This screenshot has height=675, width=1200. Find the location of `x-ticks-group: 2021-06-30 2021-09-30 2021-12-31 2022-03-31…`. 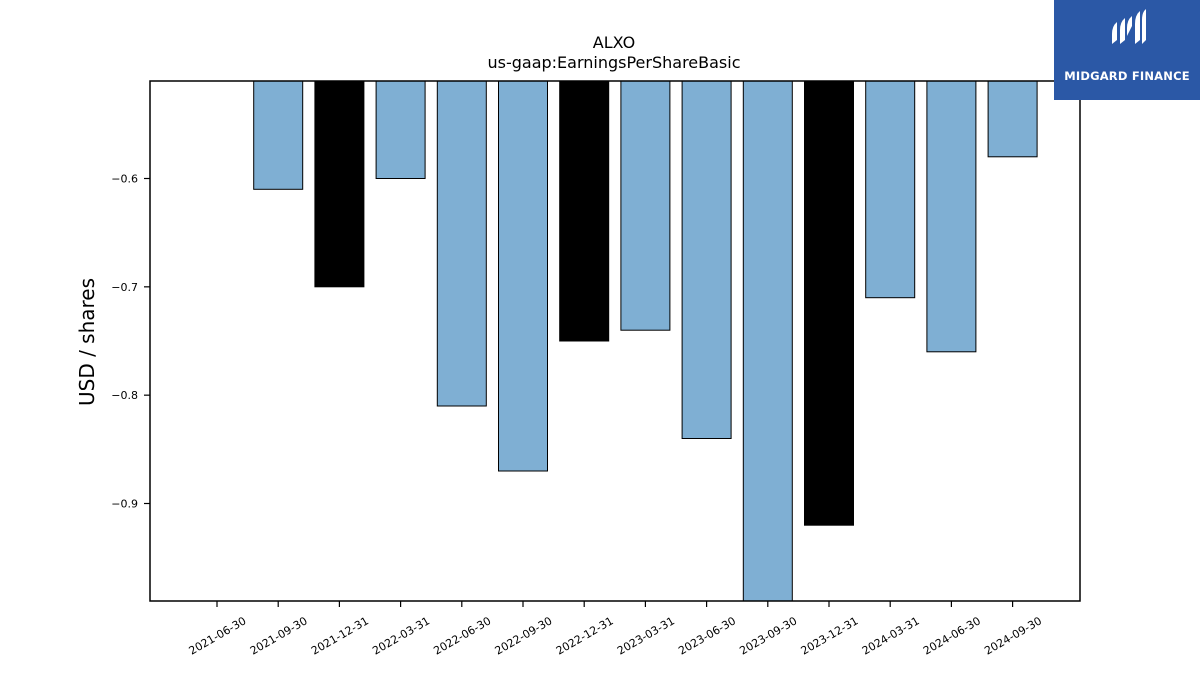

x-ticks-group: 2021-06-30 2021-09-30 2021-12-31 2022-03-31… is located at coordinates (615, 629).